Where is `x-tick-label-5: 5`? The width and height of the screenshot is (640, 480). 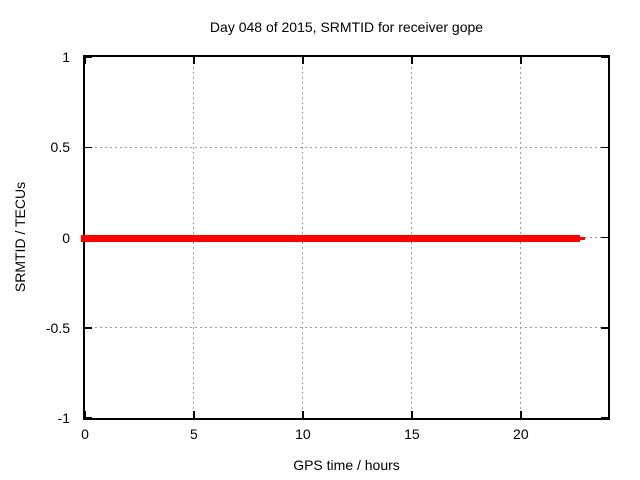
x-tick-label-5: 5 is located at coordinates (194, 434).